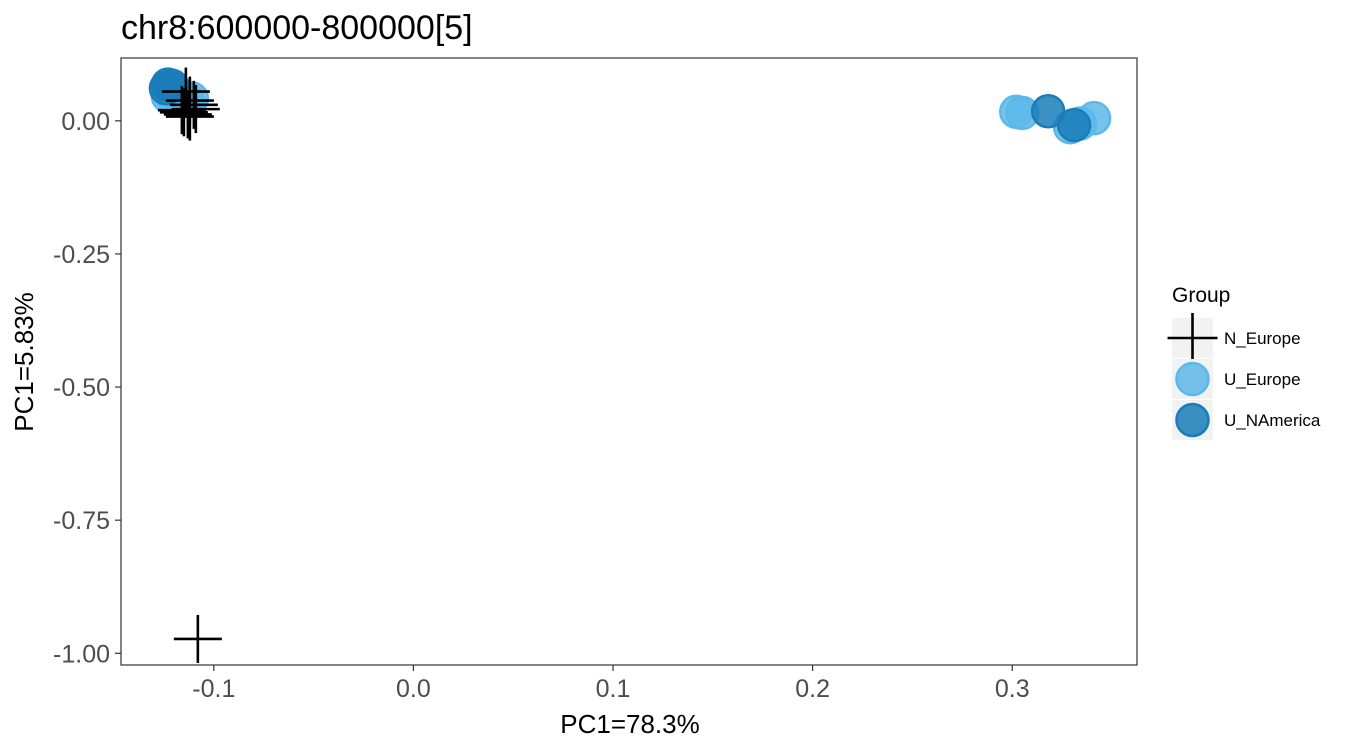  Describe the element at coordinates (629, 724) in the screenshot. I see `x-axis-title: PC1=78.3%` at that location.